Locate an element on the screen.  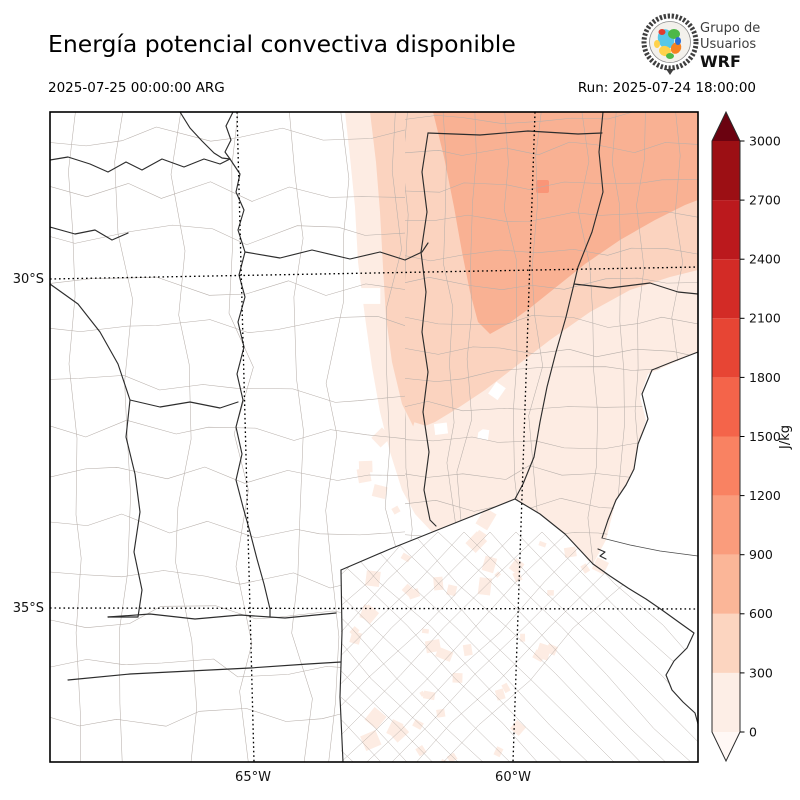
colorbar-tick-label-600: 600 is located at coordinates (761, 613).